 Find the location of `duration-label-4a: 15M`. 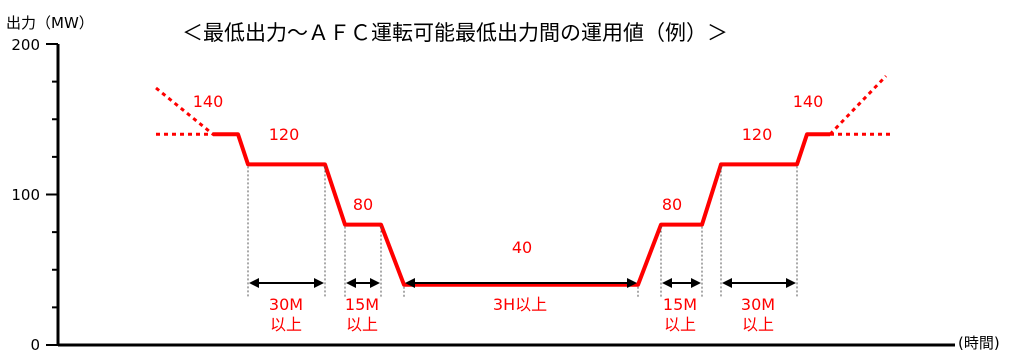

duration-label-4a: 15M is located at coordinates (680, 304).